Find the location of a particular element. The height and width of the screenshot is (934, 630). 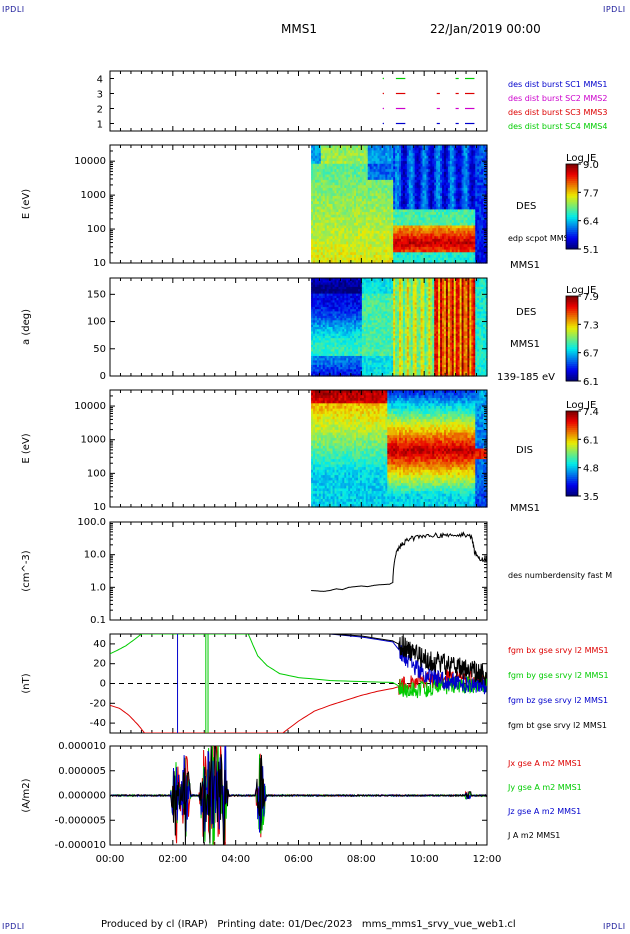

ytick-label: 150 is located at coordinates (96, 294).